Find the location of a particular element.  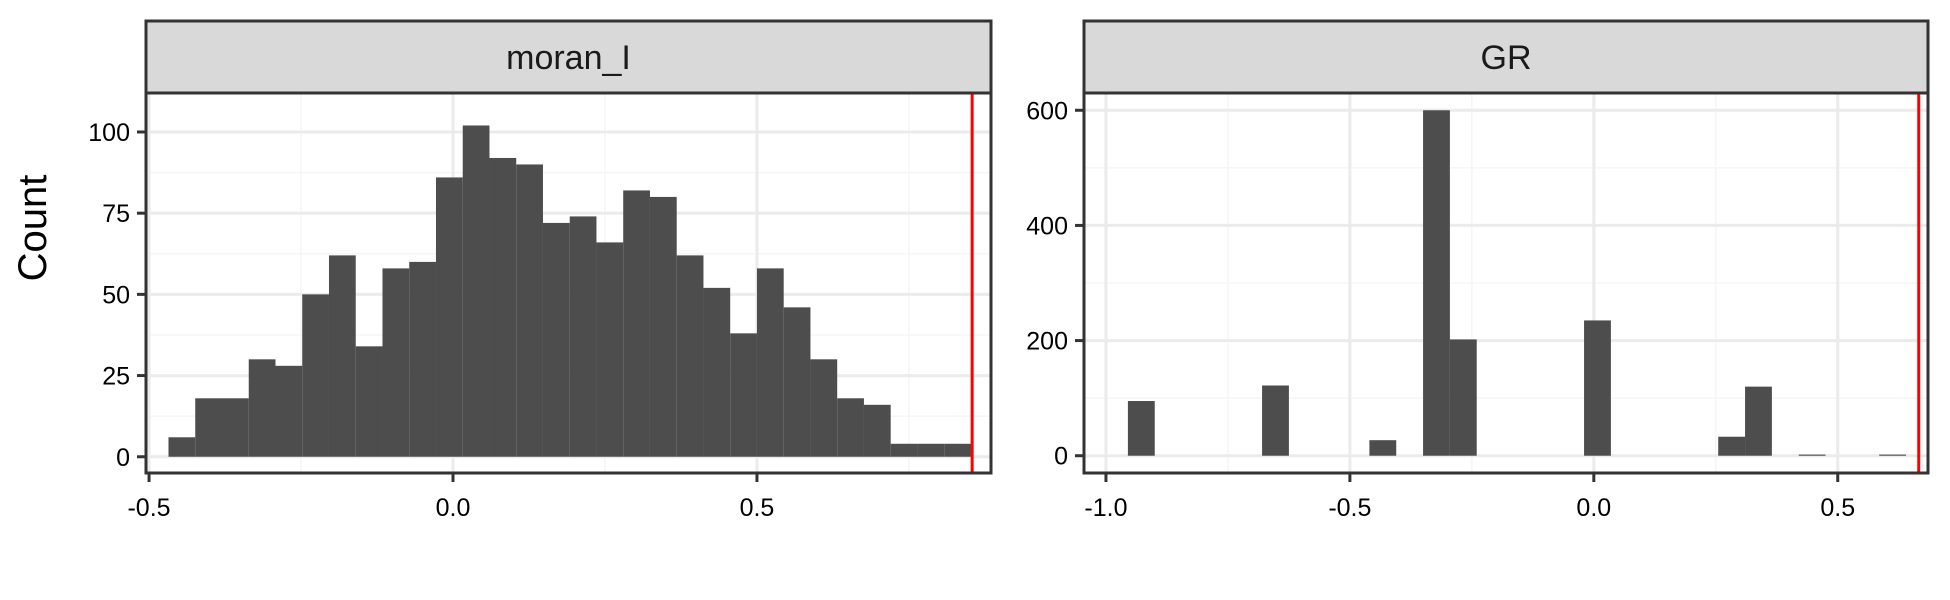

y-tick-label: 25 is located at coordinates (116, 377).